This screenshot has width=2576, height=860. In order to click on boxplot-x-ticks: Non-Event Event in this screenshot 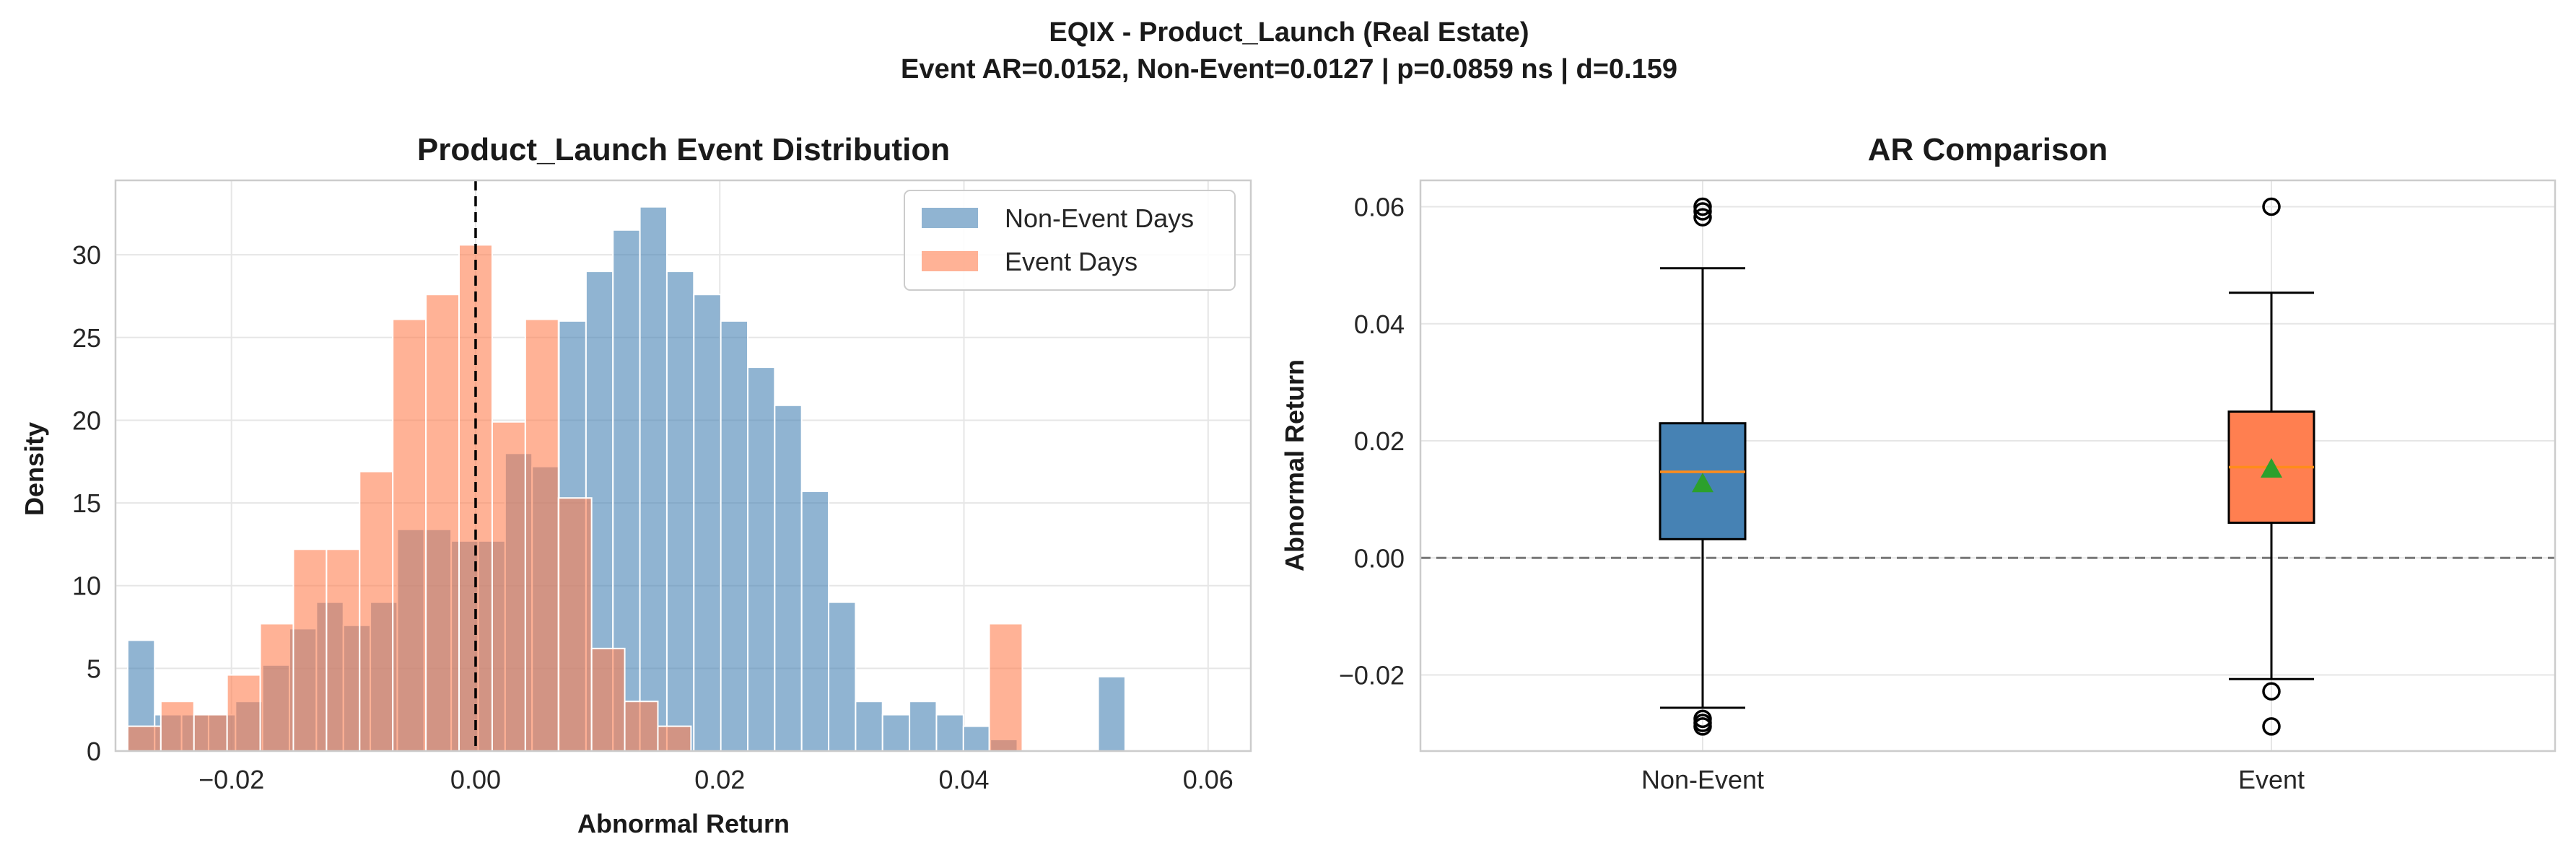, I will do `click(1973, 780)`.